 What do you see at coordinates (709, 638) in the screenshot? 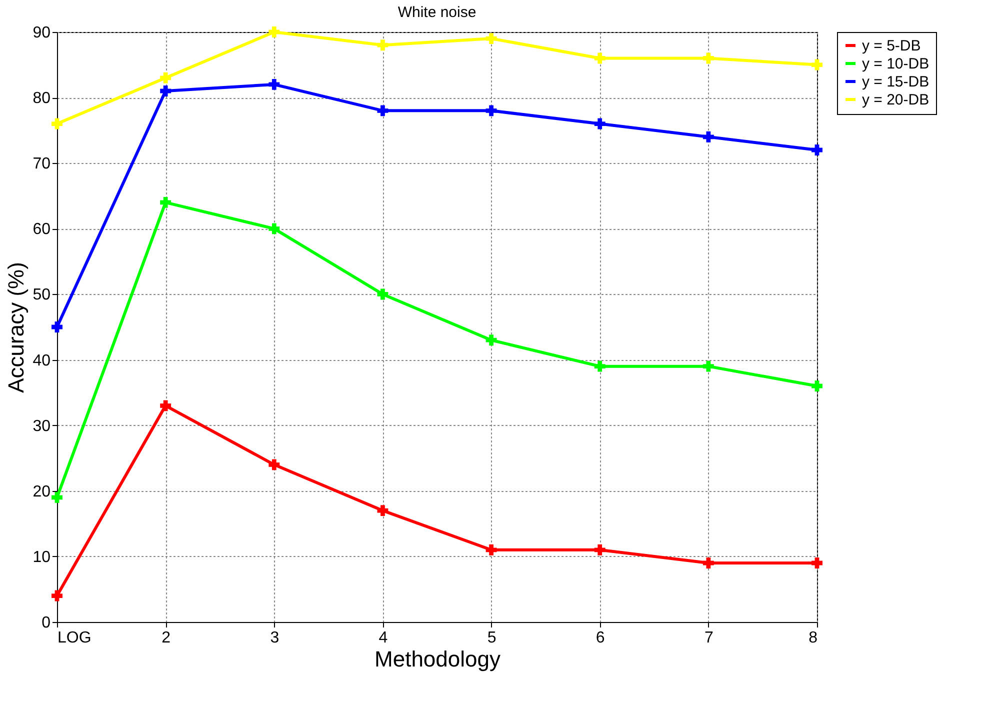
I see `x-tick-label: 7` at bounding box center [709, 638].